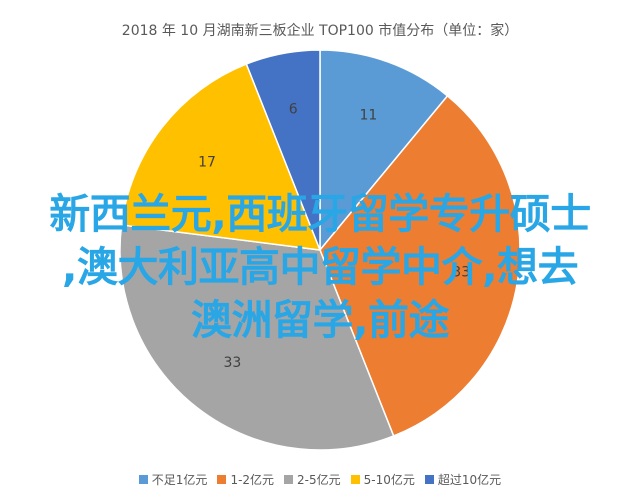  What do you see at coordinates (320, 320) in the screenshot?
I see `overlay-line: 澳洲留学,前途` at bounding box center [320, 320].